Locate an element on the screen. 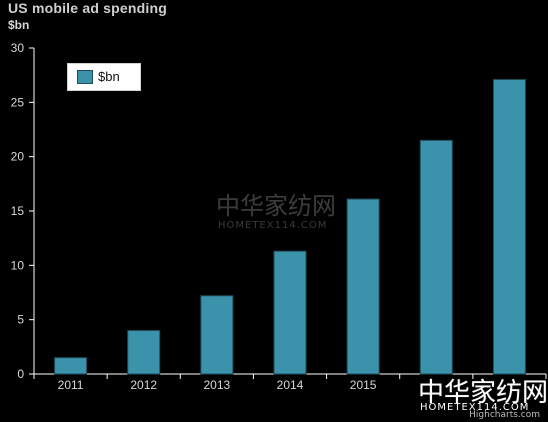  x-tick-label: 2014 is located at coordinates (290, 385).